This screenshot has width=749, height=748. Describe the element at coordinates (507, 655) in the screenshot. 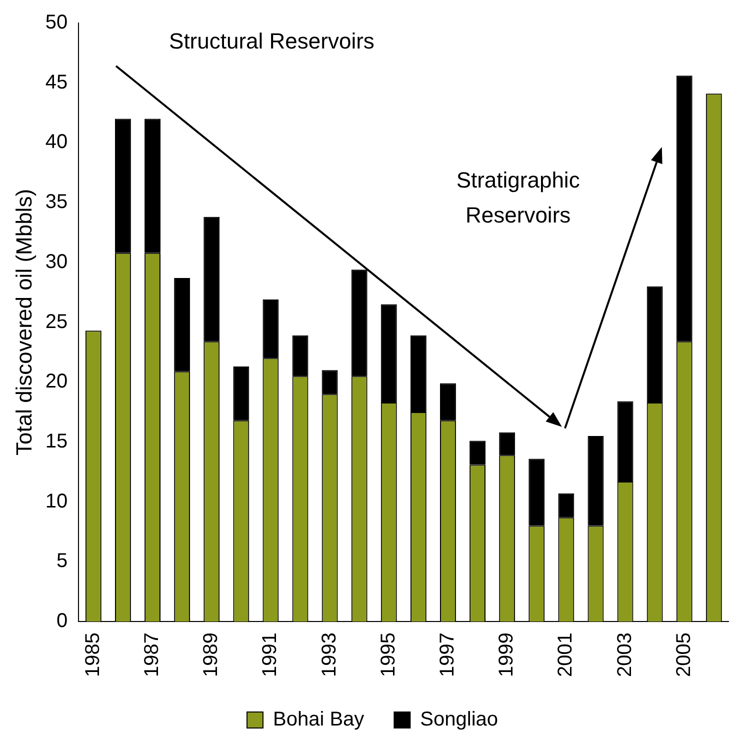

I see `x-tick-label: 1999` at that location.